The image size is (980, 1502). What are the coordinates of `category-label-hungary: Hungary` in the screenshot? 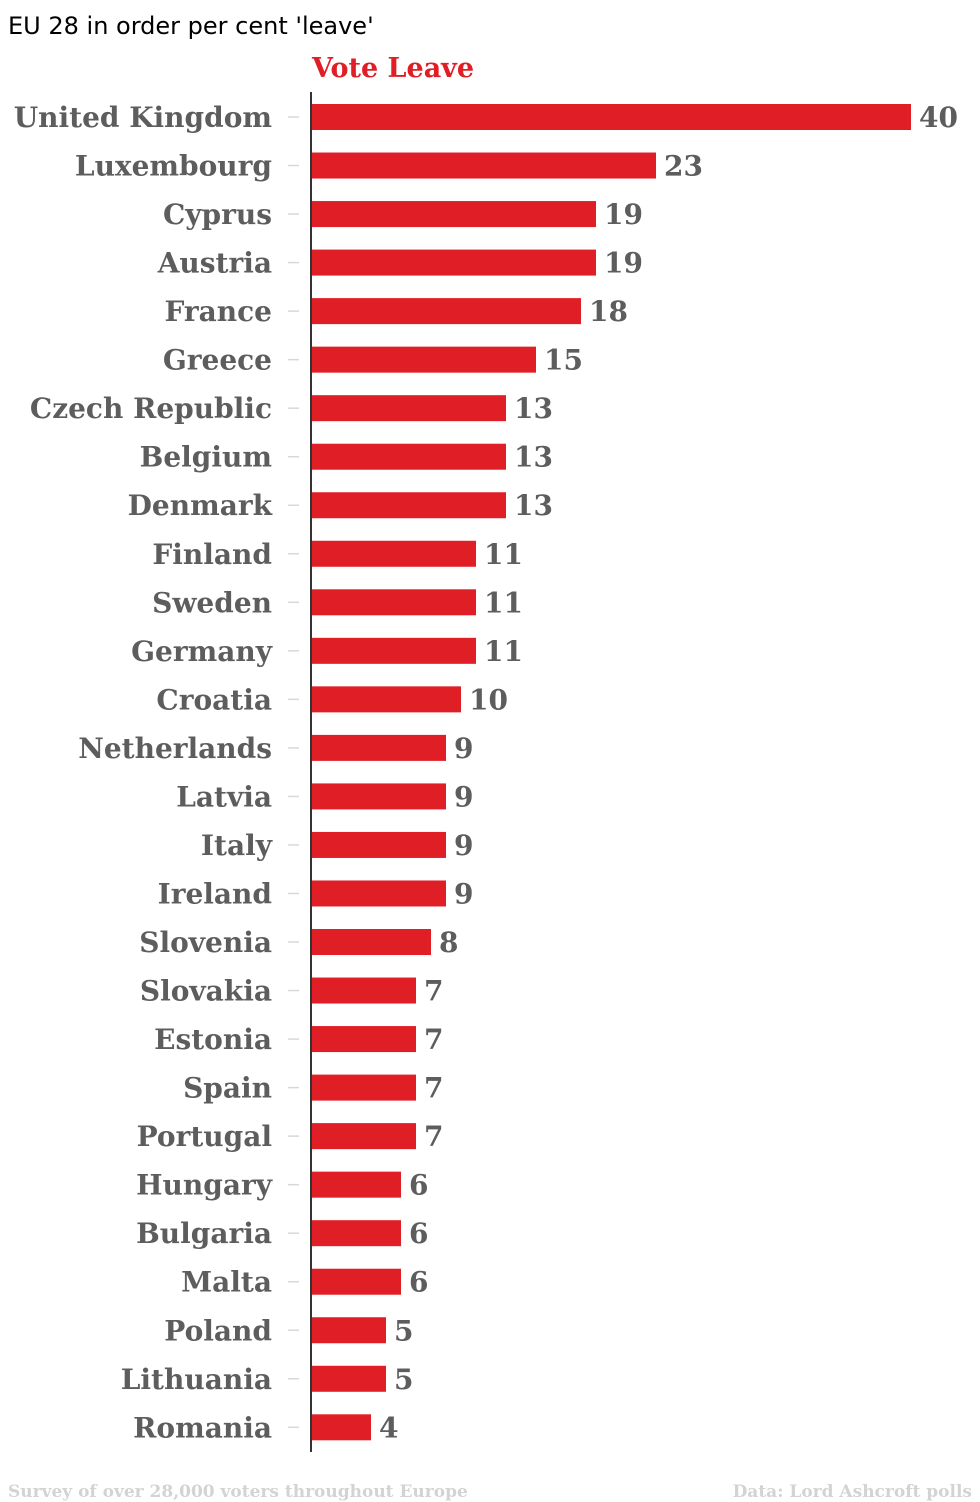 It's located at (204, 1185).